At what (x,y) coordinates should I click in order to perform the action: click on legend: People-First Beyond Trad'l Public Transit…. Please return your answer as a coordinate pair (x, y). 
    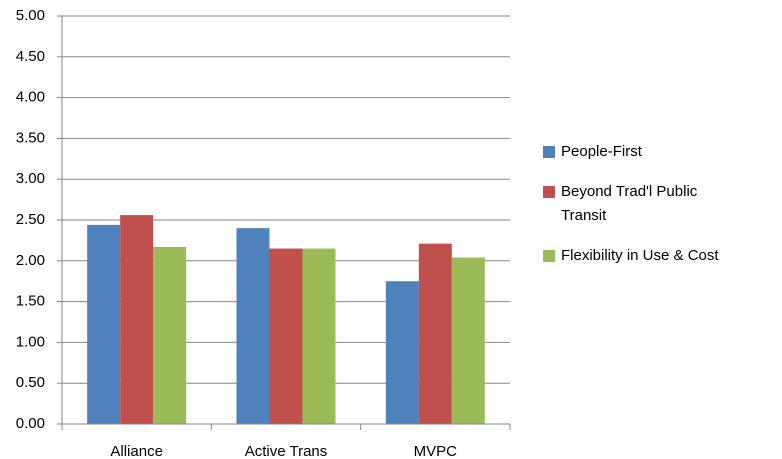
    Looking at the image, I should click on (661, 212).